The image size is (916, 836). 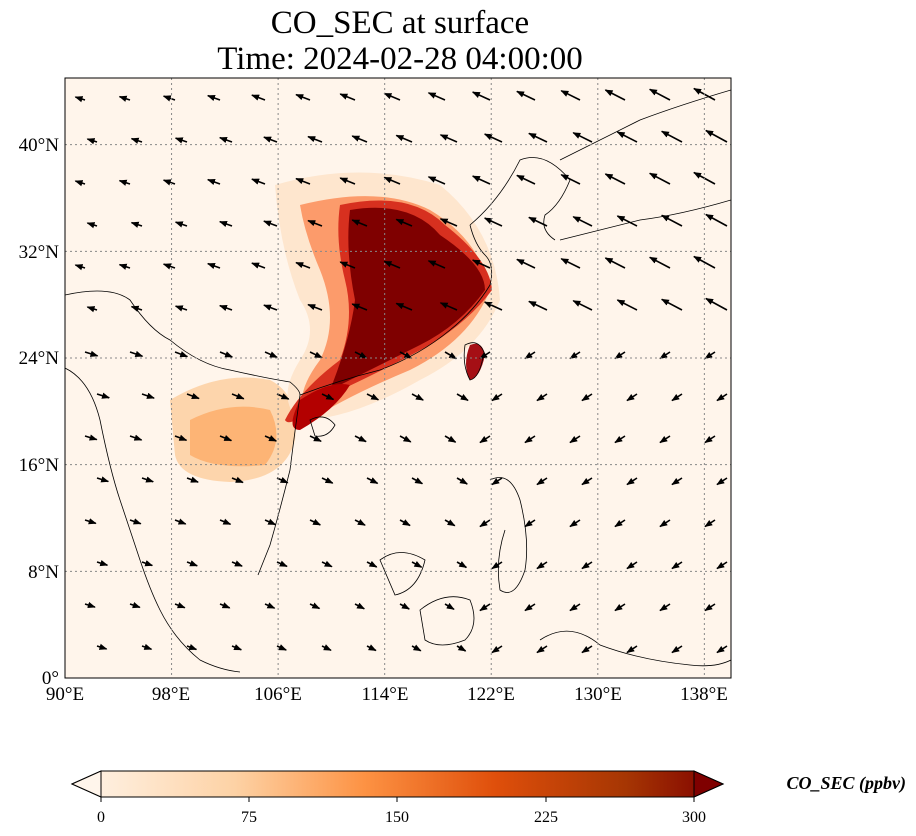 I want to click on colorbar-extend-max, so click(x=709, y=784).